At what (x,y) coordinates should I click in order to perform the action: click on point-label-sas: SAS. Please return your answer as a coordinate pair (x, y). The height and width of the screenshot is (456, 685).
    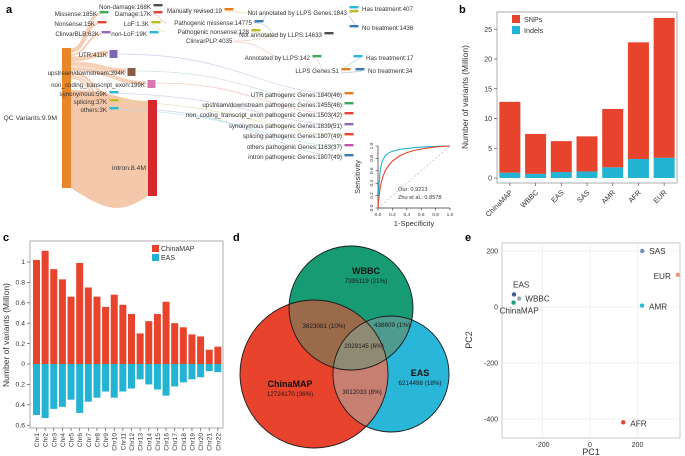
    Looking at the image, I should click on (657, 251).